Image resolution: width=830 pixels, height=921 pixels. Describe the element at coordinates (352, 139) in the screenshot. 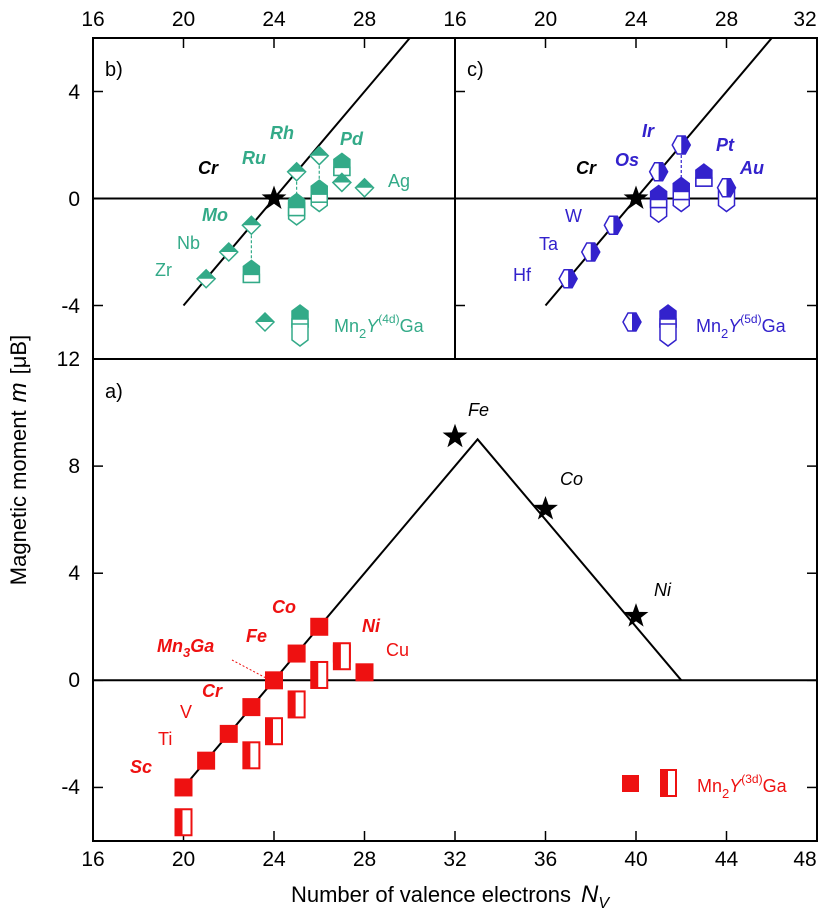

I see `label-pd: Pd` at that location.